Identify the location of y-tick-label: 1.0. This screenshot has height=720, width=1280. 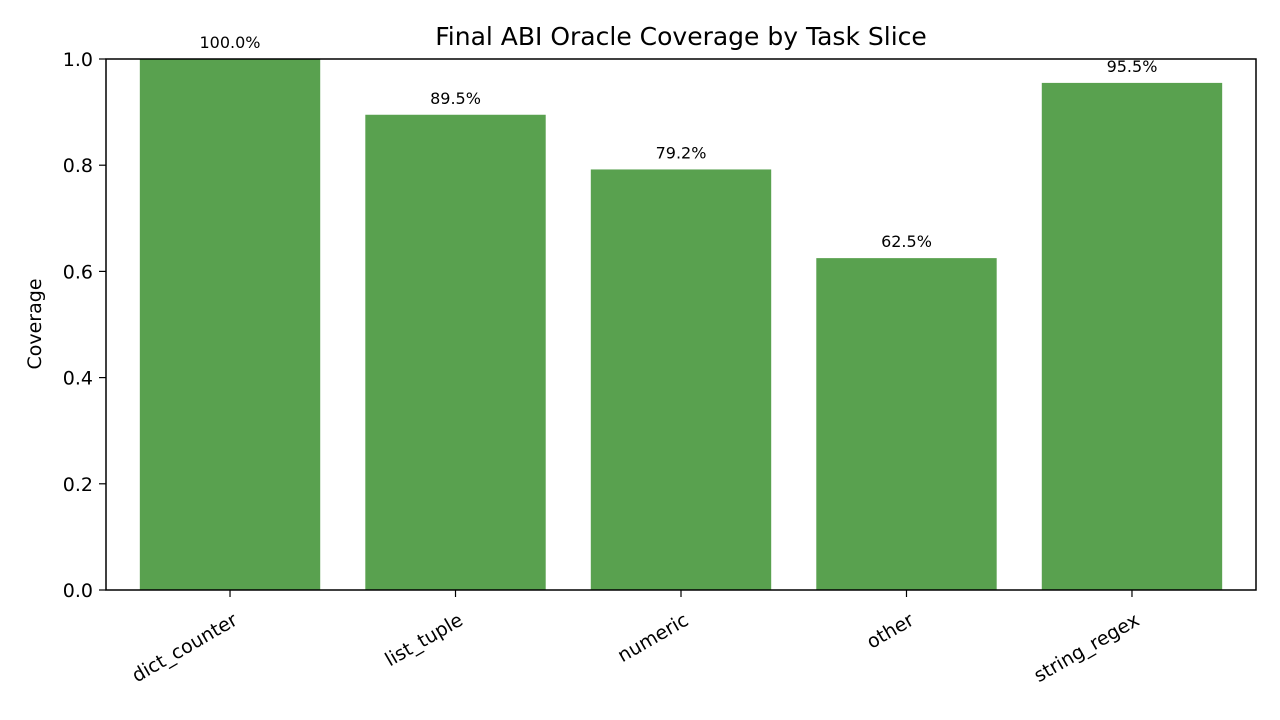
(78, 60).